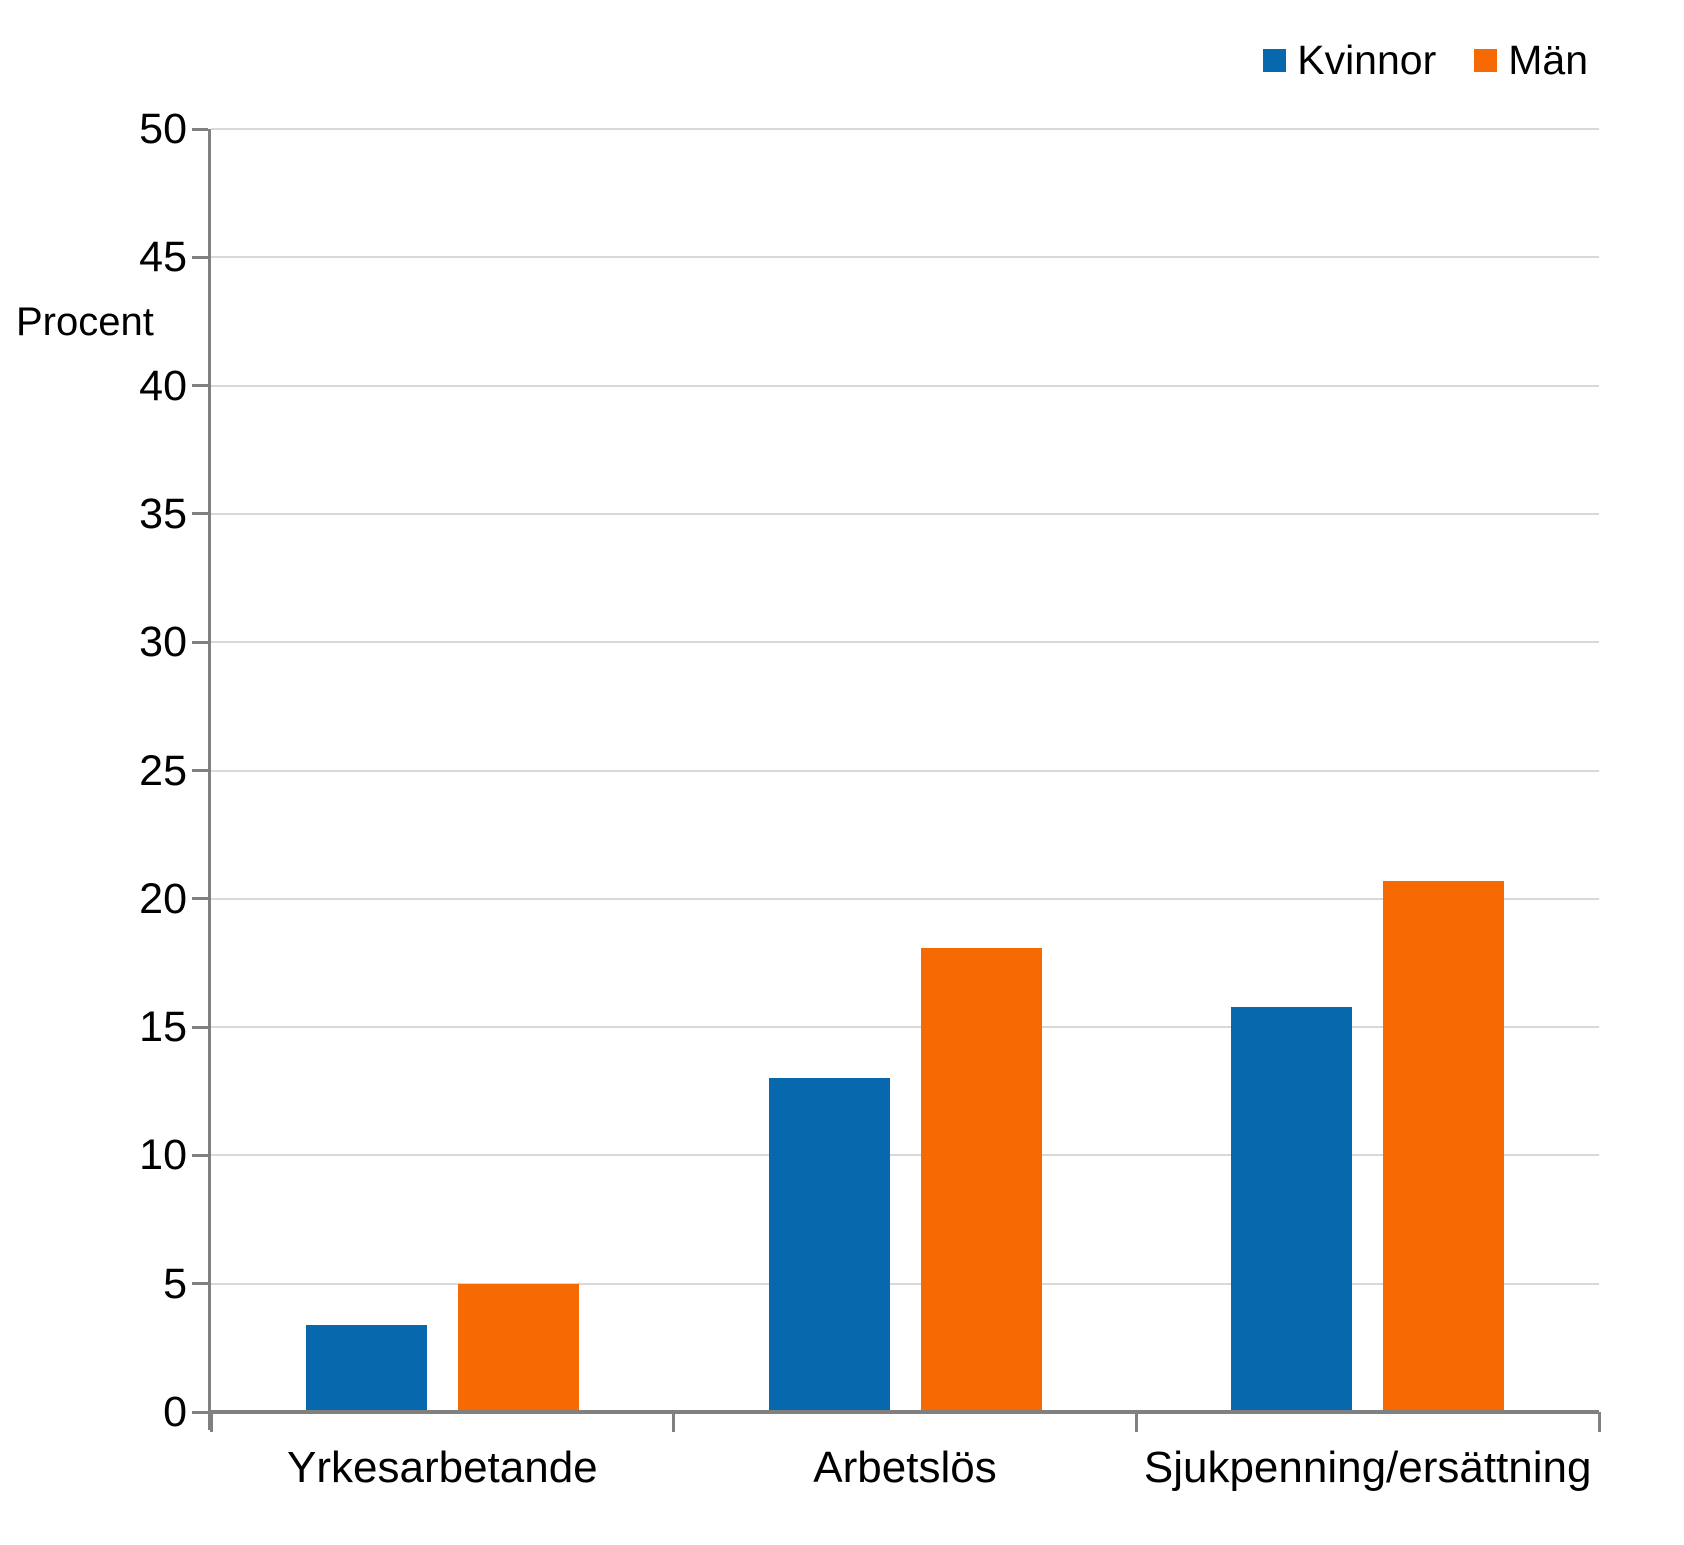 Image resolution: width=1684 pixels, height=1545 pixels. What do you see at coordinates (163, 385) in the screenshot?
I see `y-axis-tick-label: 40` at bounding box center [163, 385].